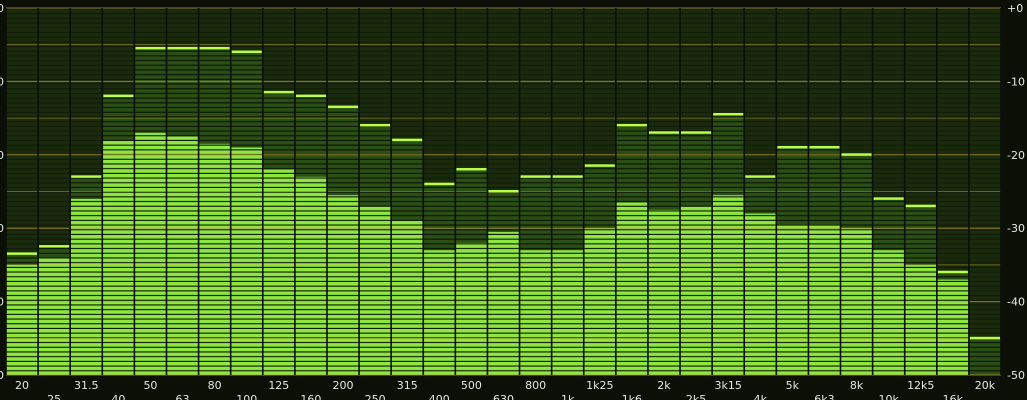 This screenshot has height=400, width=1027. I want to click on peak-marker-6k3, so click(824, 147).